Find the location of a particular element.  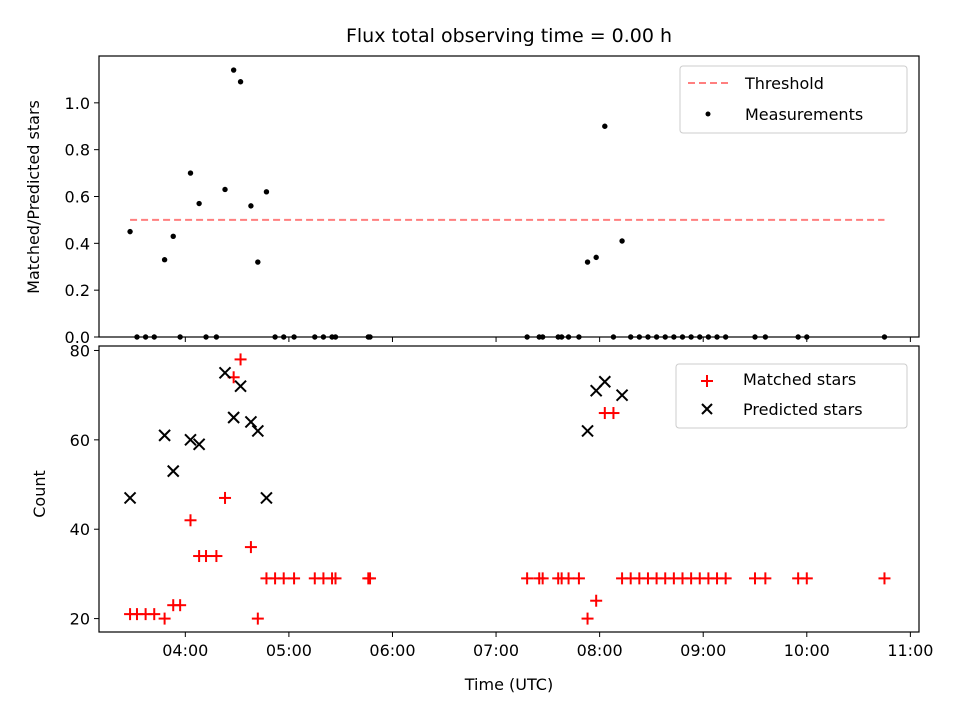

top-y-tick-label: 0.0 is located at coordinates (77, 337).